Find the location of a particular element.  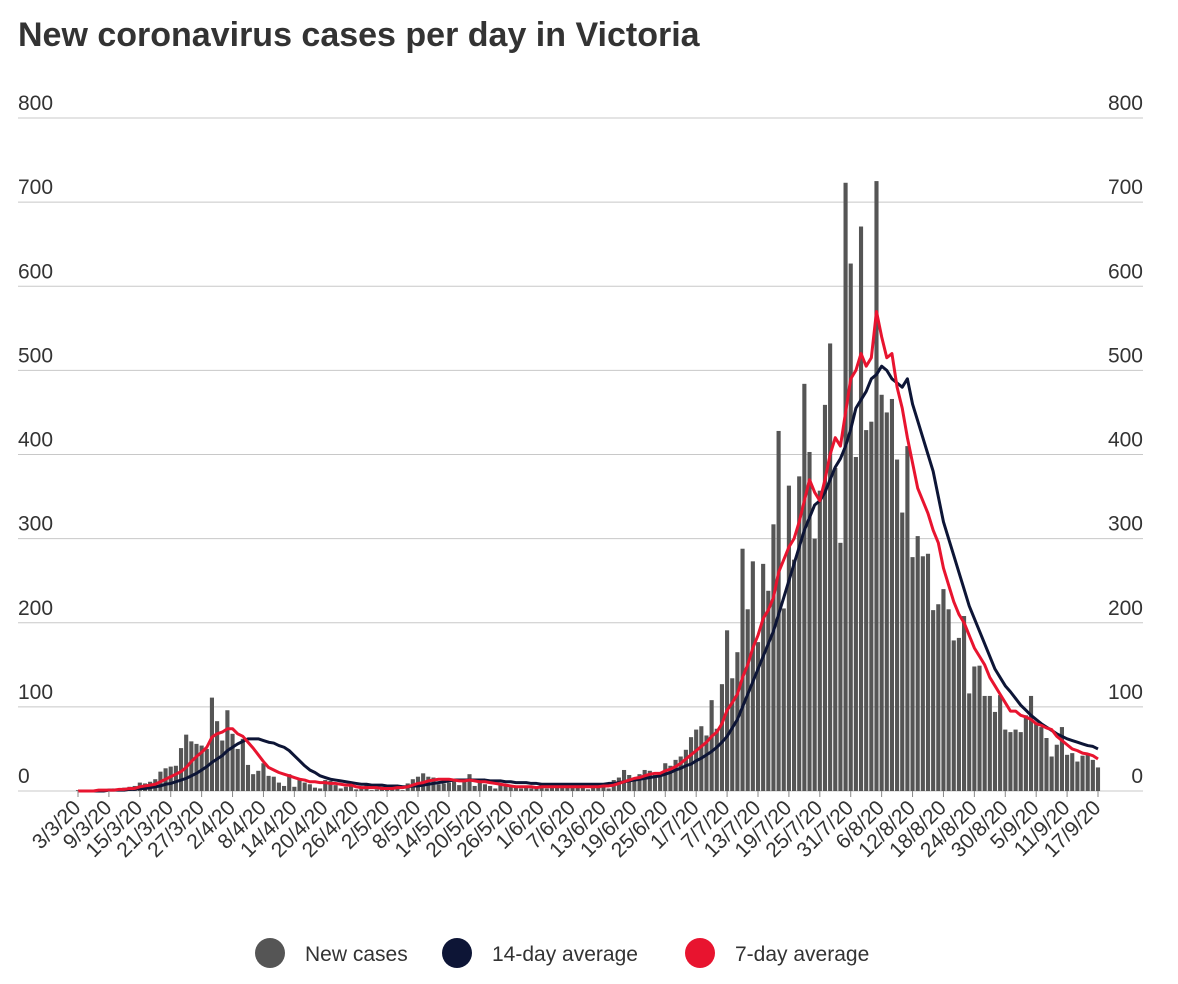

y-tick-label: 500 is located at coordinates (35, 355).